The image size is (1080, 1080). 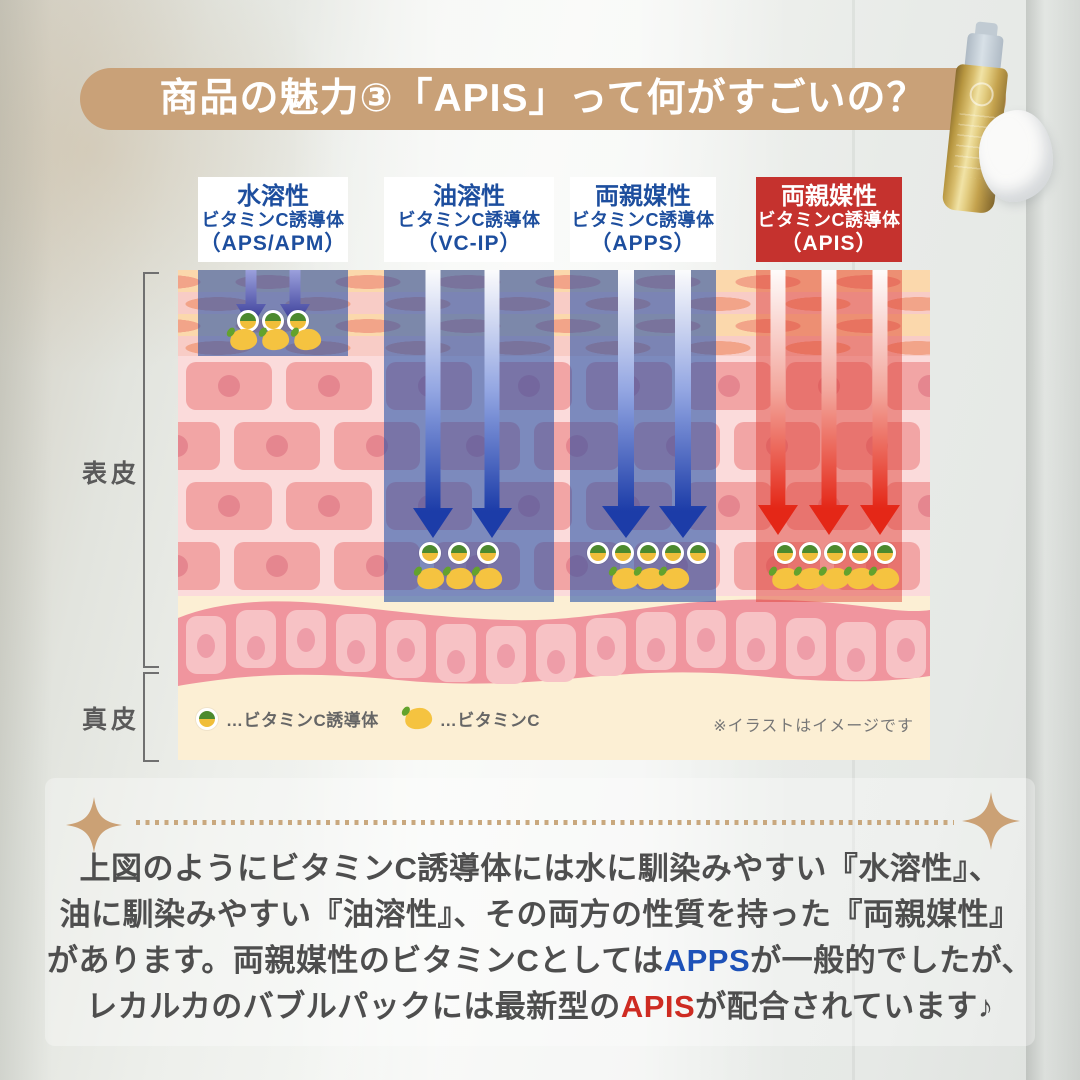 I want to click on column-header-apps: 両親媒性 ビタミンC誘導体 （APPS）, so click(x=643, y=219).